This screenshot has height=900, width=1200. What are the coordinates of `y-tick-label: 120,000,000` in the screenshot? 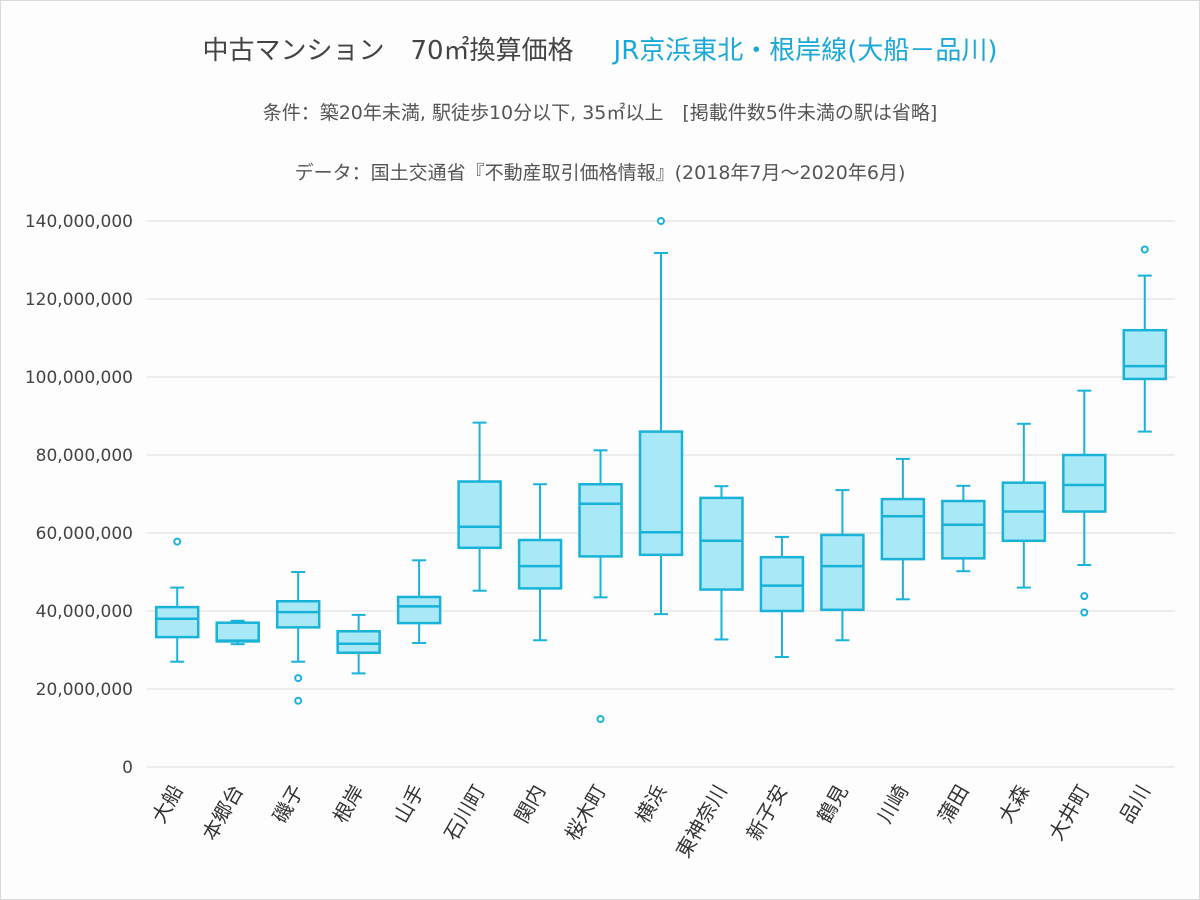 It's located at (79, 300).